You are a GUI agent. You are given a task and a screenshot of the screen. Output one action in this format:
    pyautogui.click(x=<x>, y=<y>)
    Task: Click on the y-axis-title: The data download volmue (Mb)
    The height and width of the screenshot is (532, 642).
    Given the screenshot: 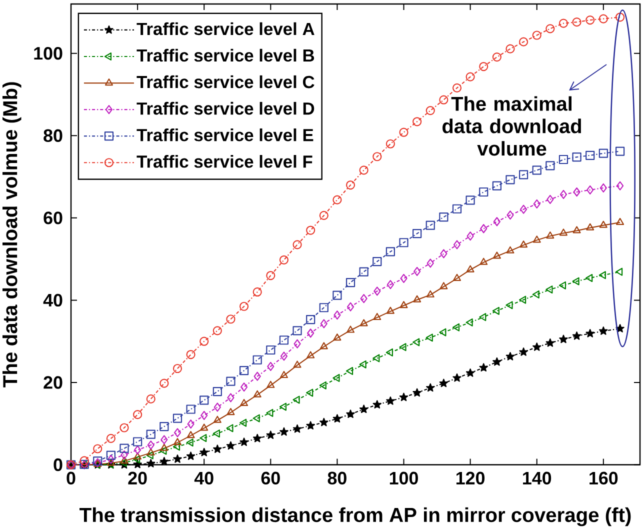 What is the action you would take?
    pyautogui.click(x=12, y=235)
    